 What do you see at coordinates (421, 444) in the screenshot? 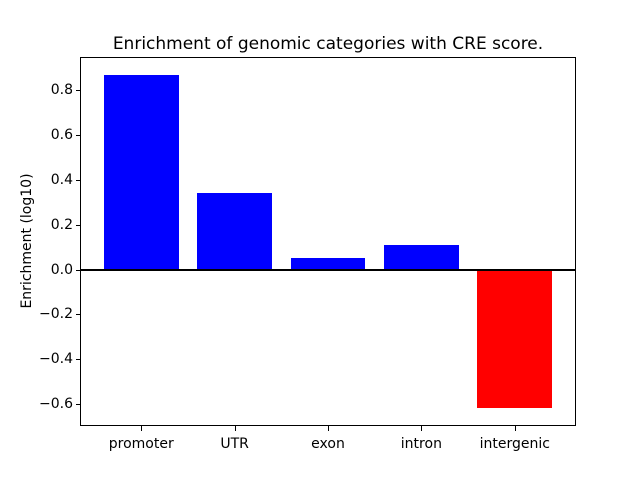
I see `x-tick-label-intron: intron` at bounding box center [421, 444].